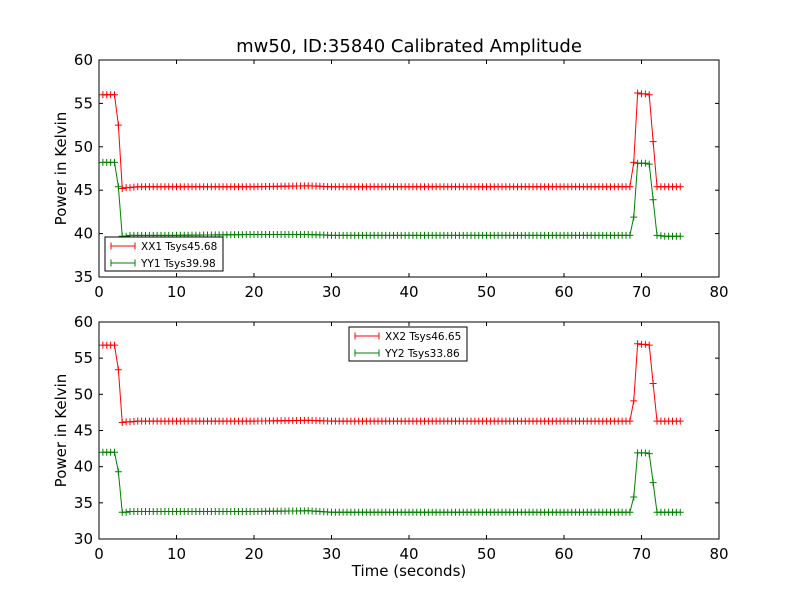  I want to click on y-tick-label: 30, so click(83, 539).